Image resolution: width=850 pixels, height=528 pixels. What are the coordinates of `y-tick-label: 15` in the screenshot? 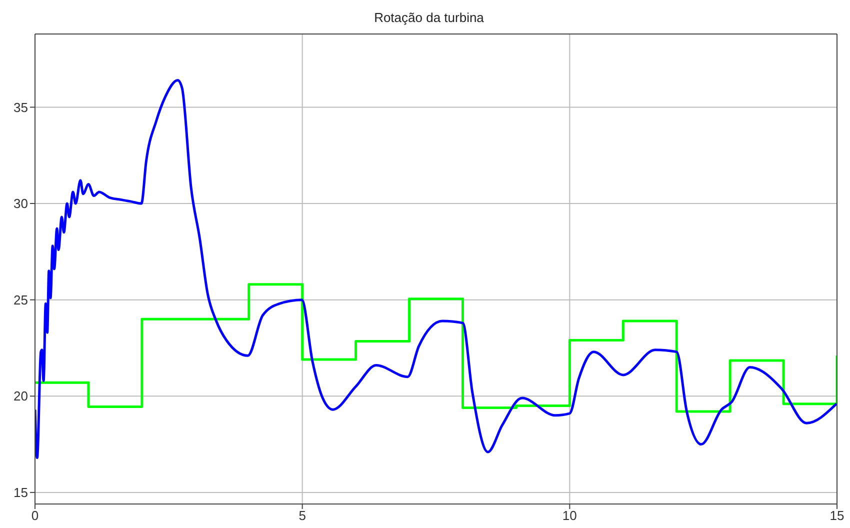 It's located at (21, 492).